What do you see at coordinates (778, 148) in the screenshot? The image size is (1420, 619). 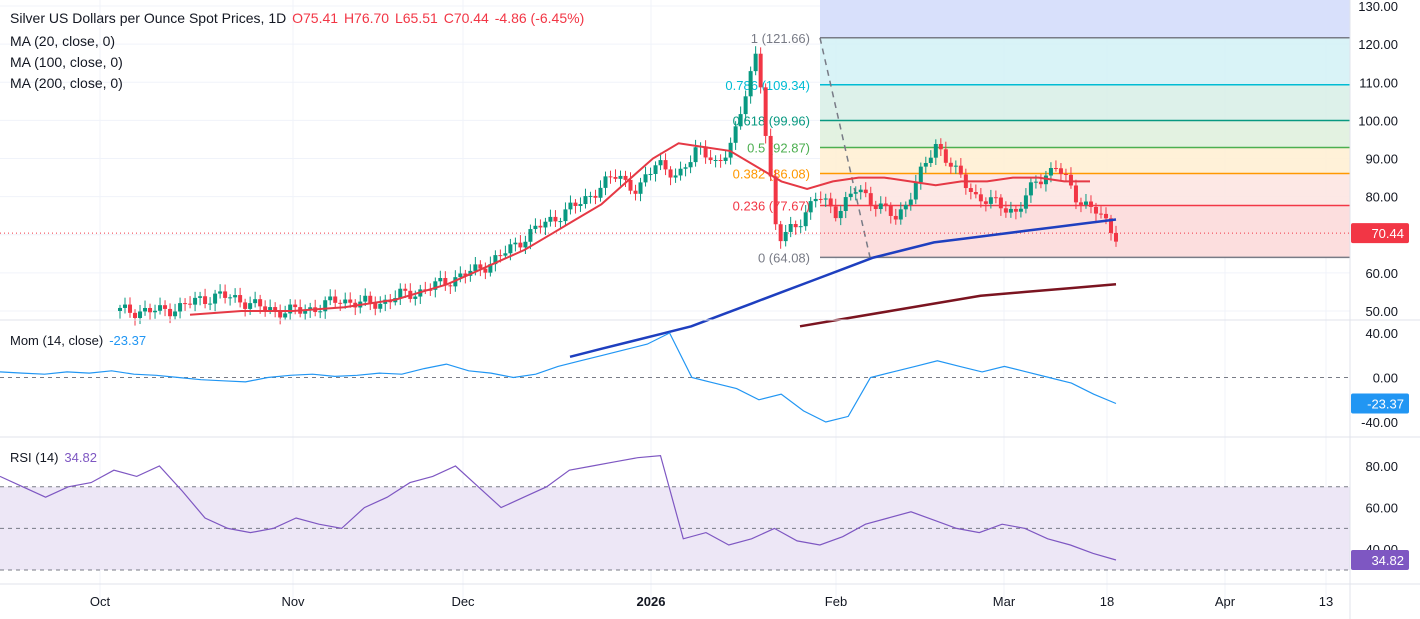 I see `fib-level-label: 0.5 (92.87)` at bounding box center [778, 148].